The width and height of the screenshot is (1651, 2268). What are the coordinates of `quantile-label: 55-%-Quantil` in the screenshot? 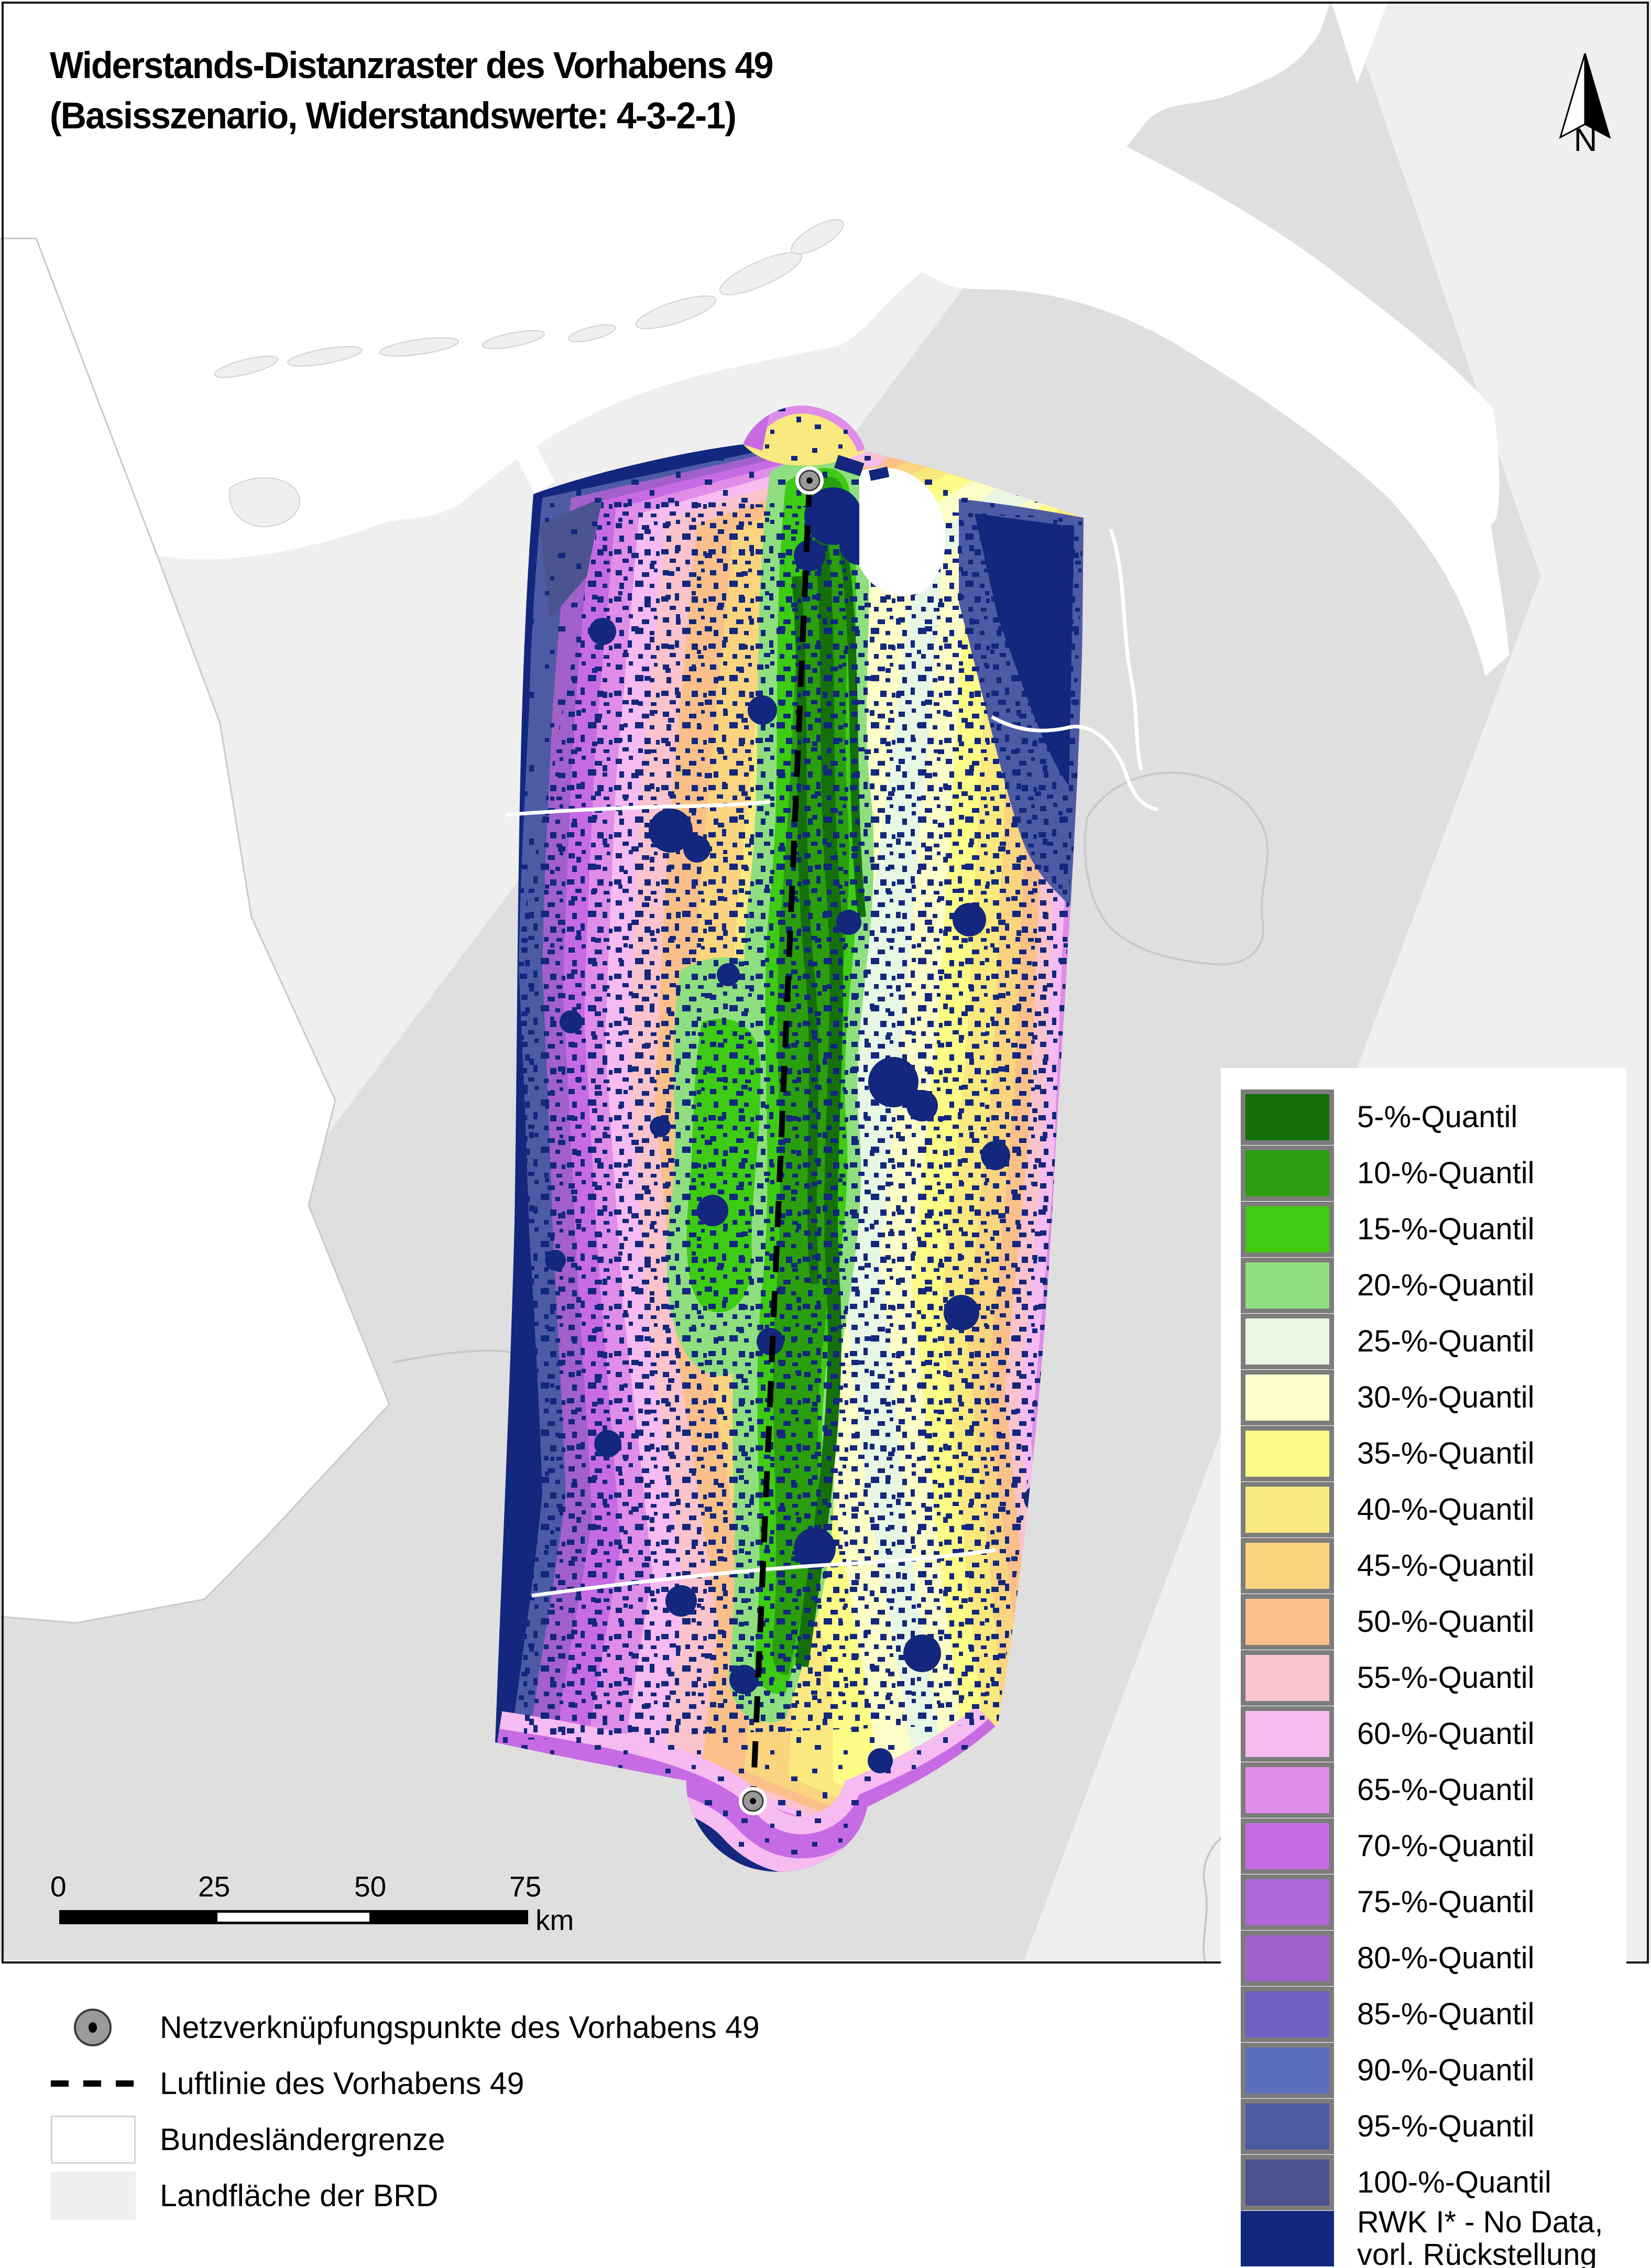 It's located at (1446, 1678).